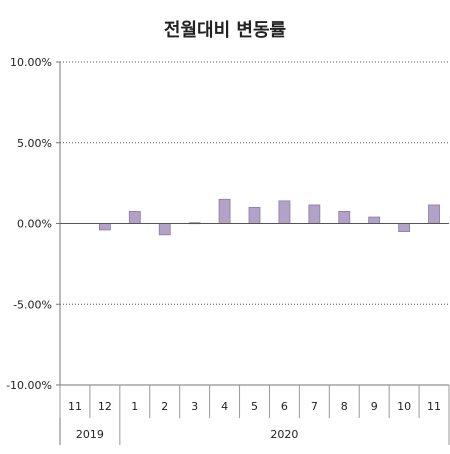  What do you see at coordinates (164, 406) in the screenshot?
I see `x-tick-label: 2` at bounding box center [164, 406].